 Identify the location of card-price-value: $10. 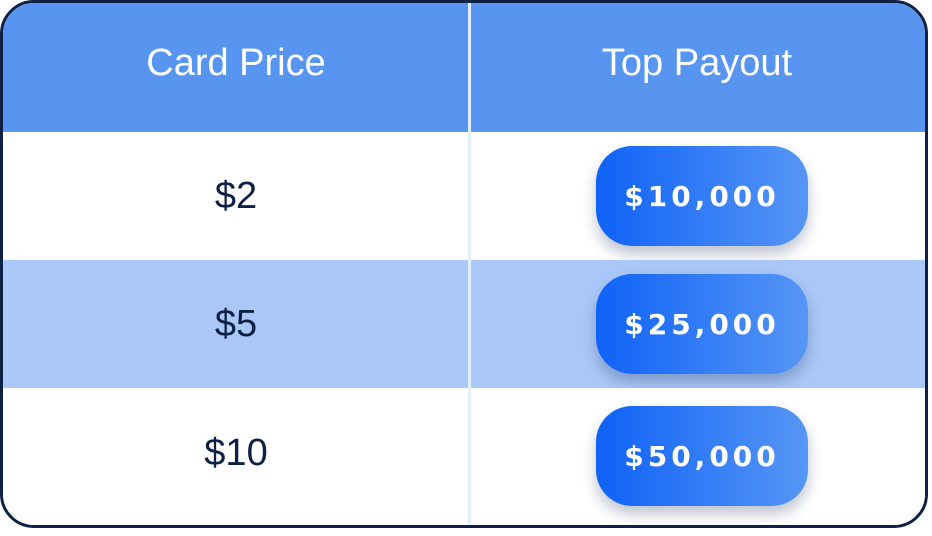
(236, 453).